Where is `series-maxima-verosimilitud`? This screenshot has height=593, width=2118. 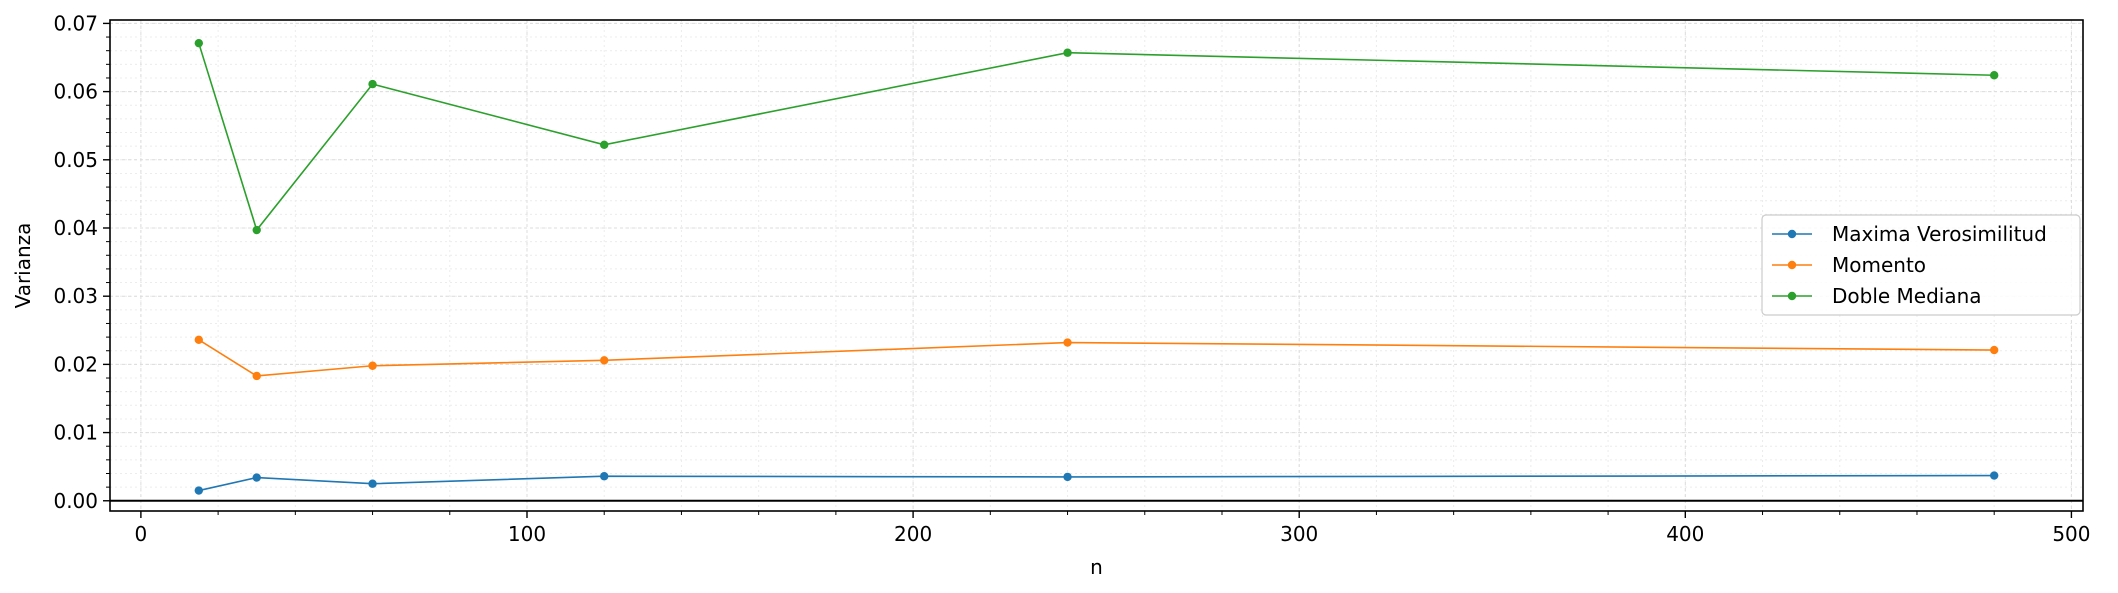
series-maxima-verosimilitud is located at coordinates (1096, 483).